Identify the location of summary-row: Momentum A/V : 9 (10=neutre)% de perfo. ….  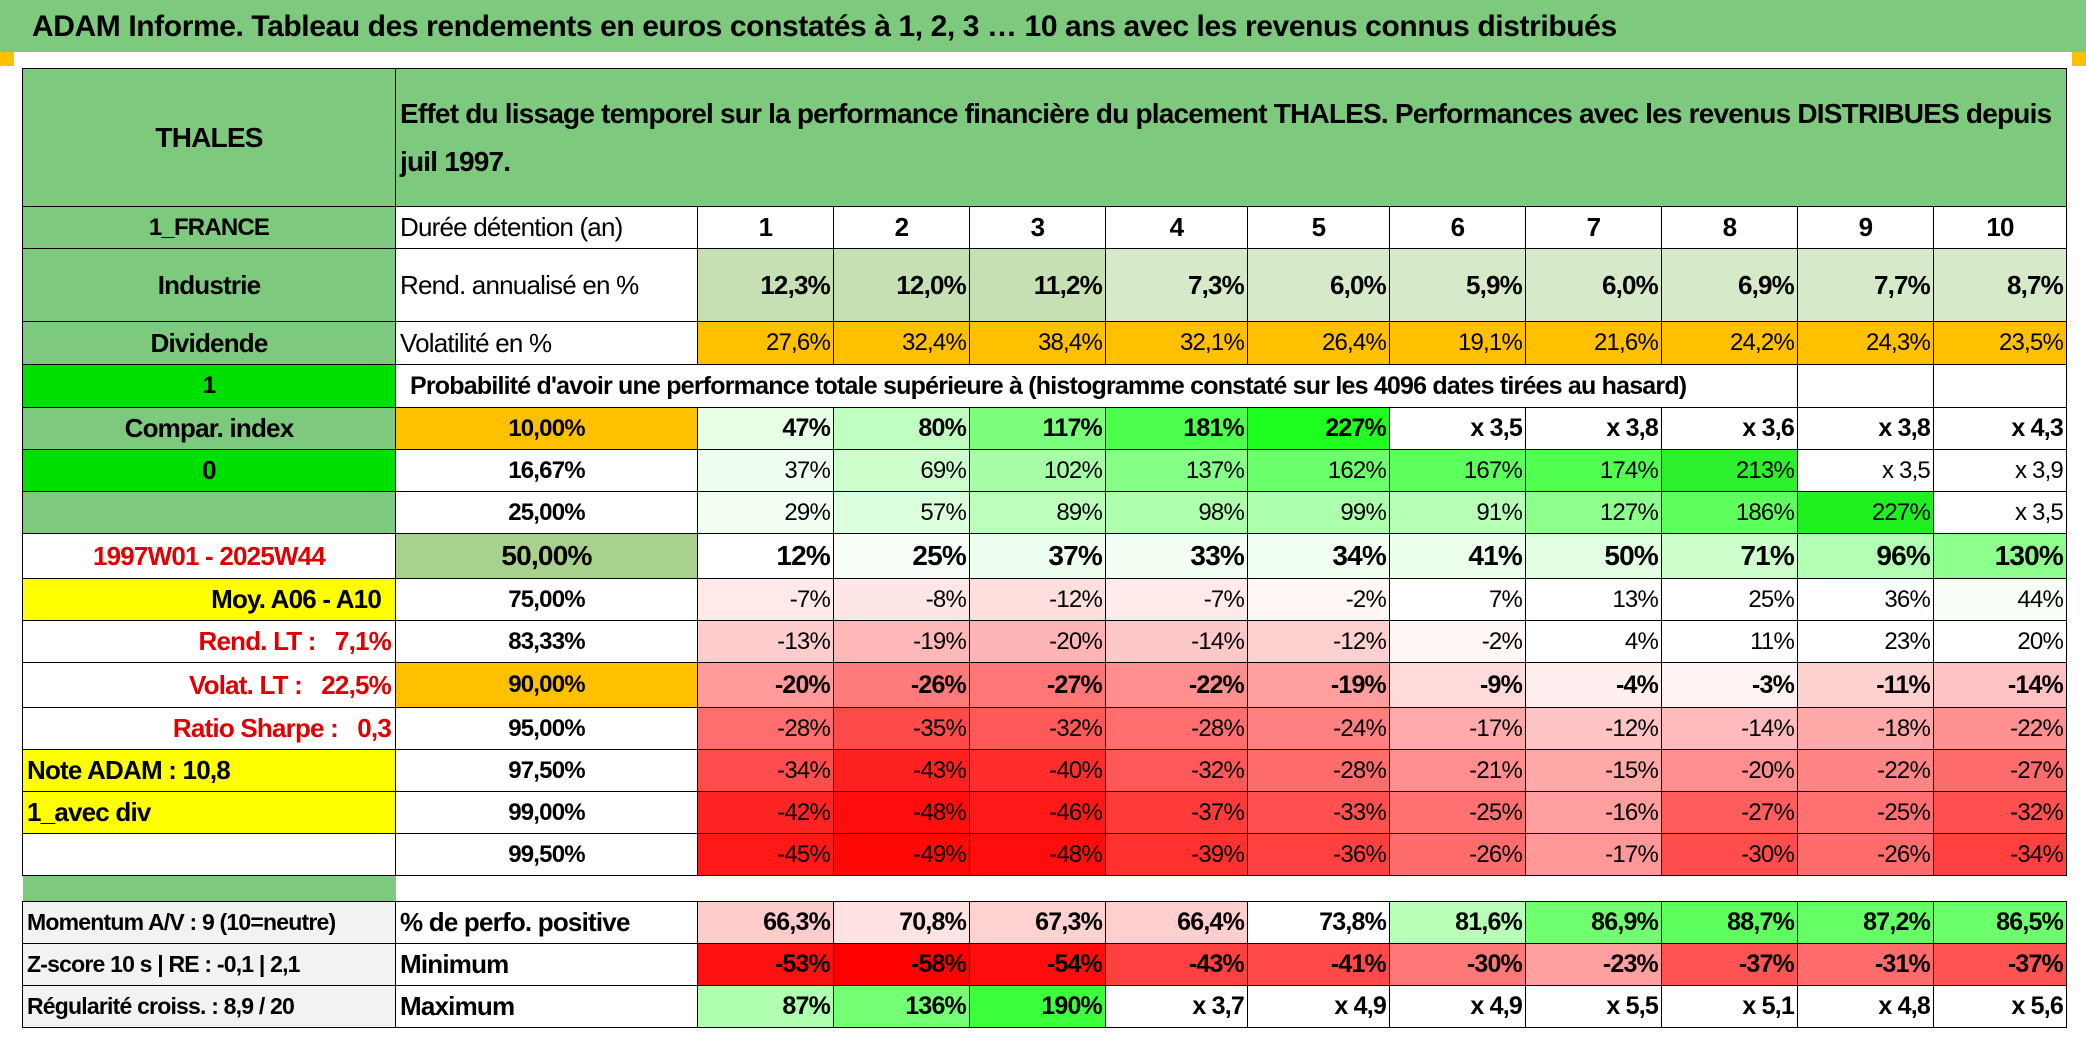
(1044, 922).